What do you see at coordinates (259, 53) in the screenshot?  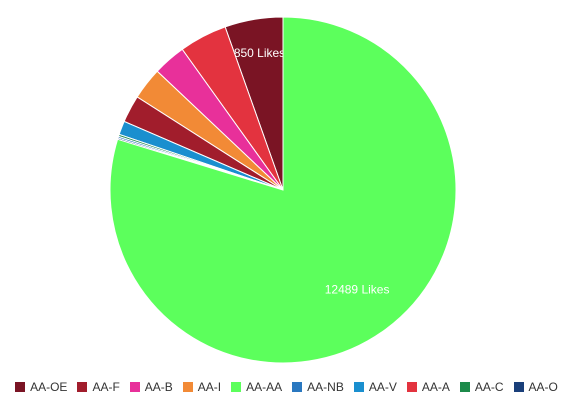 I see `slice-label-aa-oe: 850 Likes` at bounding box center [259, 53].